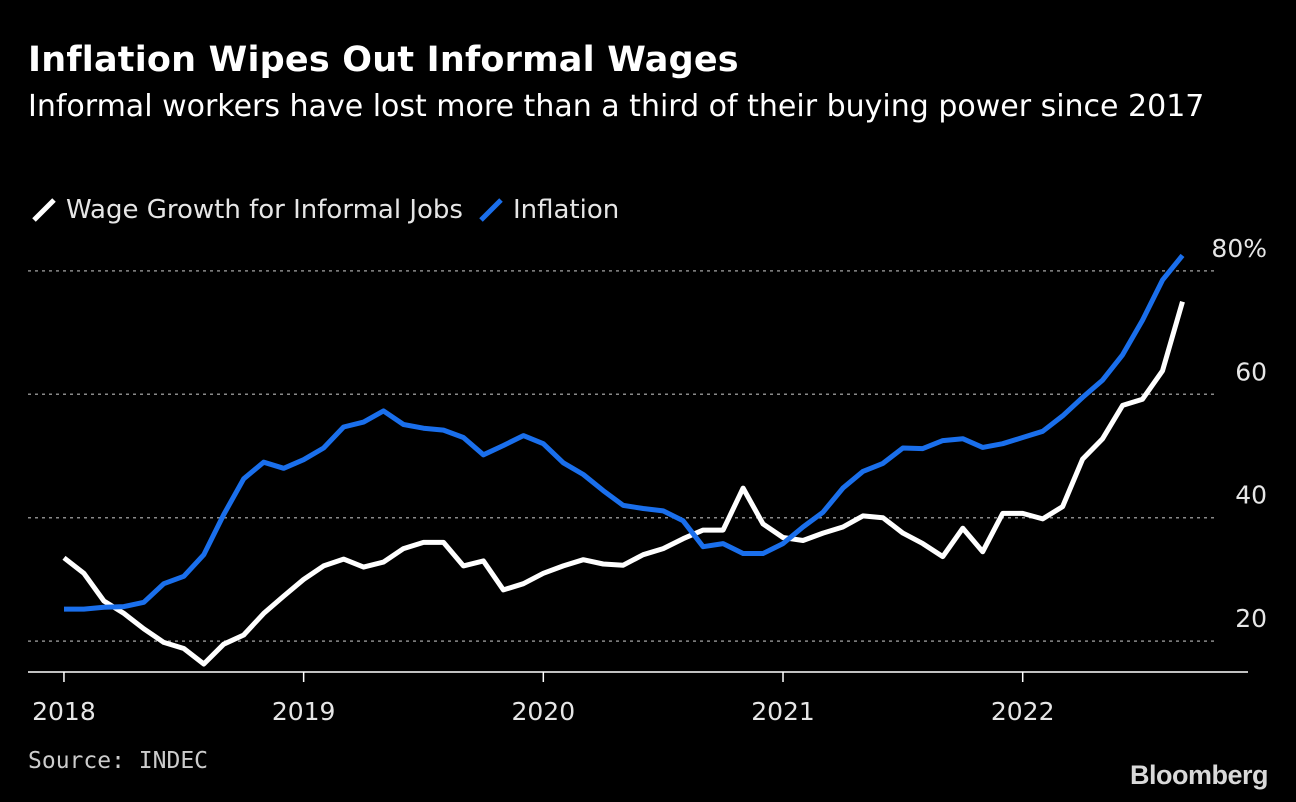 The image size is (1296, 802). Describe the element at coordinates (64, 711) in the screenshot. I see `x-tick-label-2018: 2018` at that location.